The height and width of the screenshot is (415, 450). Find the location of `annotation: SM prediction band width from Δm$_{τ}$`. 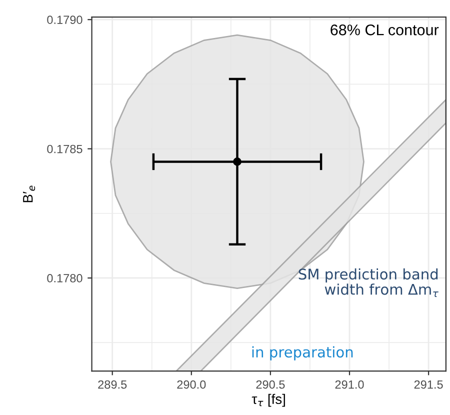

annotation: SM prediction band width from Δm$_{τ}$ is located at coordinates (368, 283).